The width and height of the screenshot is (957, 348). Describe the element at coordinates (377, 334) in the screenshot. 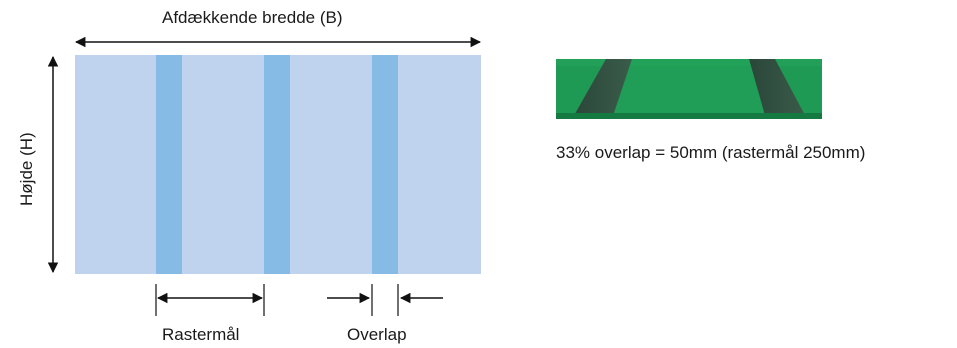

I see `overlap-label: Overlap` at that location.